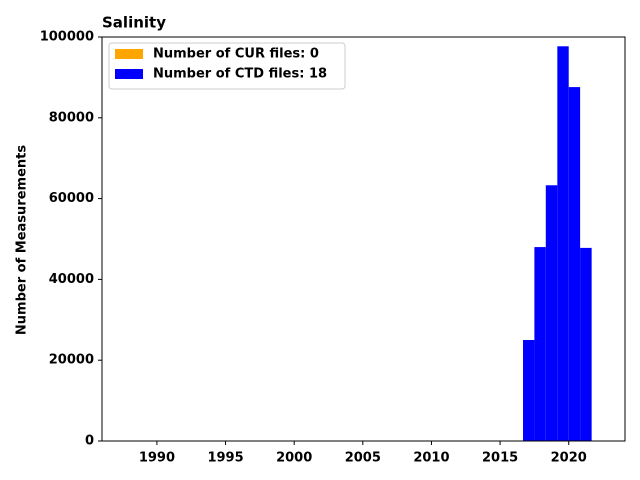 This screenshot has width=640, height=480. What do you see at coordinates (67, 37) in the screenshot?
I see `y-tick-label: 100000` at bounding box center [67, 37].